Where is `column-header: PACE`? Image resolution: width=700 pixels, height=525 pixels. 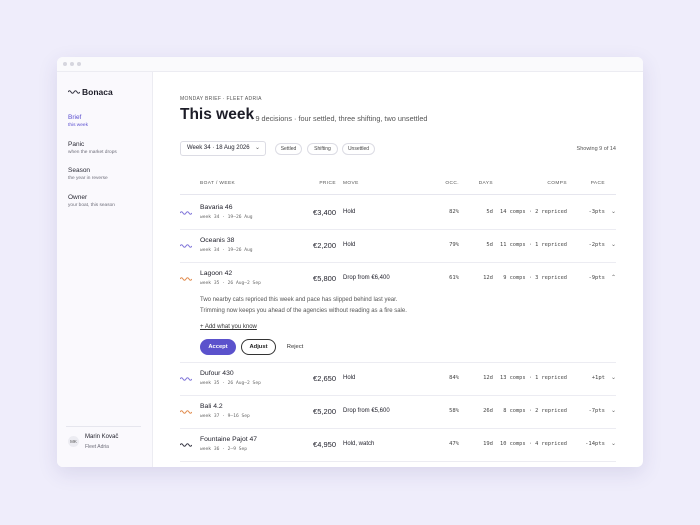
column-header: PACE is located at coordinates (597, 183).